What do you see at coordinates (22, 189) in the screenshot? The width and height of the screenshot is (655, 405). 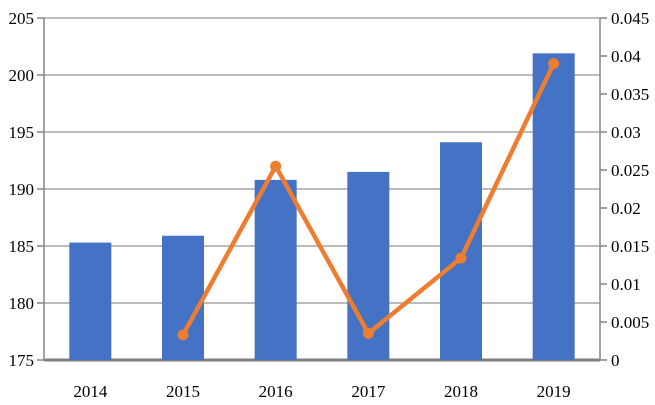 I see `left-axis-tick-label: 190` at bounding box center [22, 189].